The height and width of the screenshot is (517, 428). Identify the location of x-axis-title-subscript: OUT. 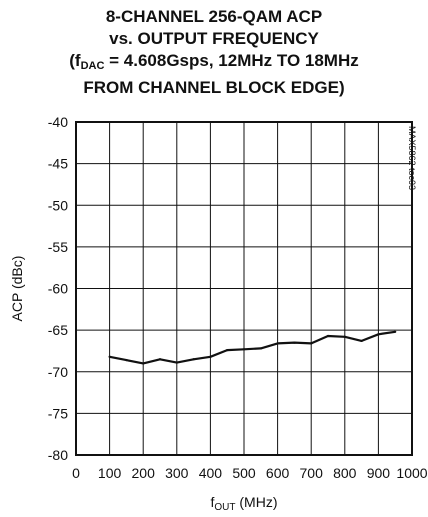
(224, 507).